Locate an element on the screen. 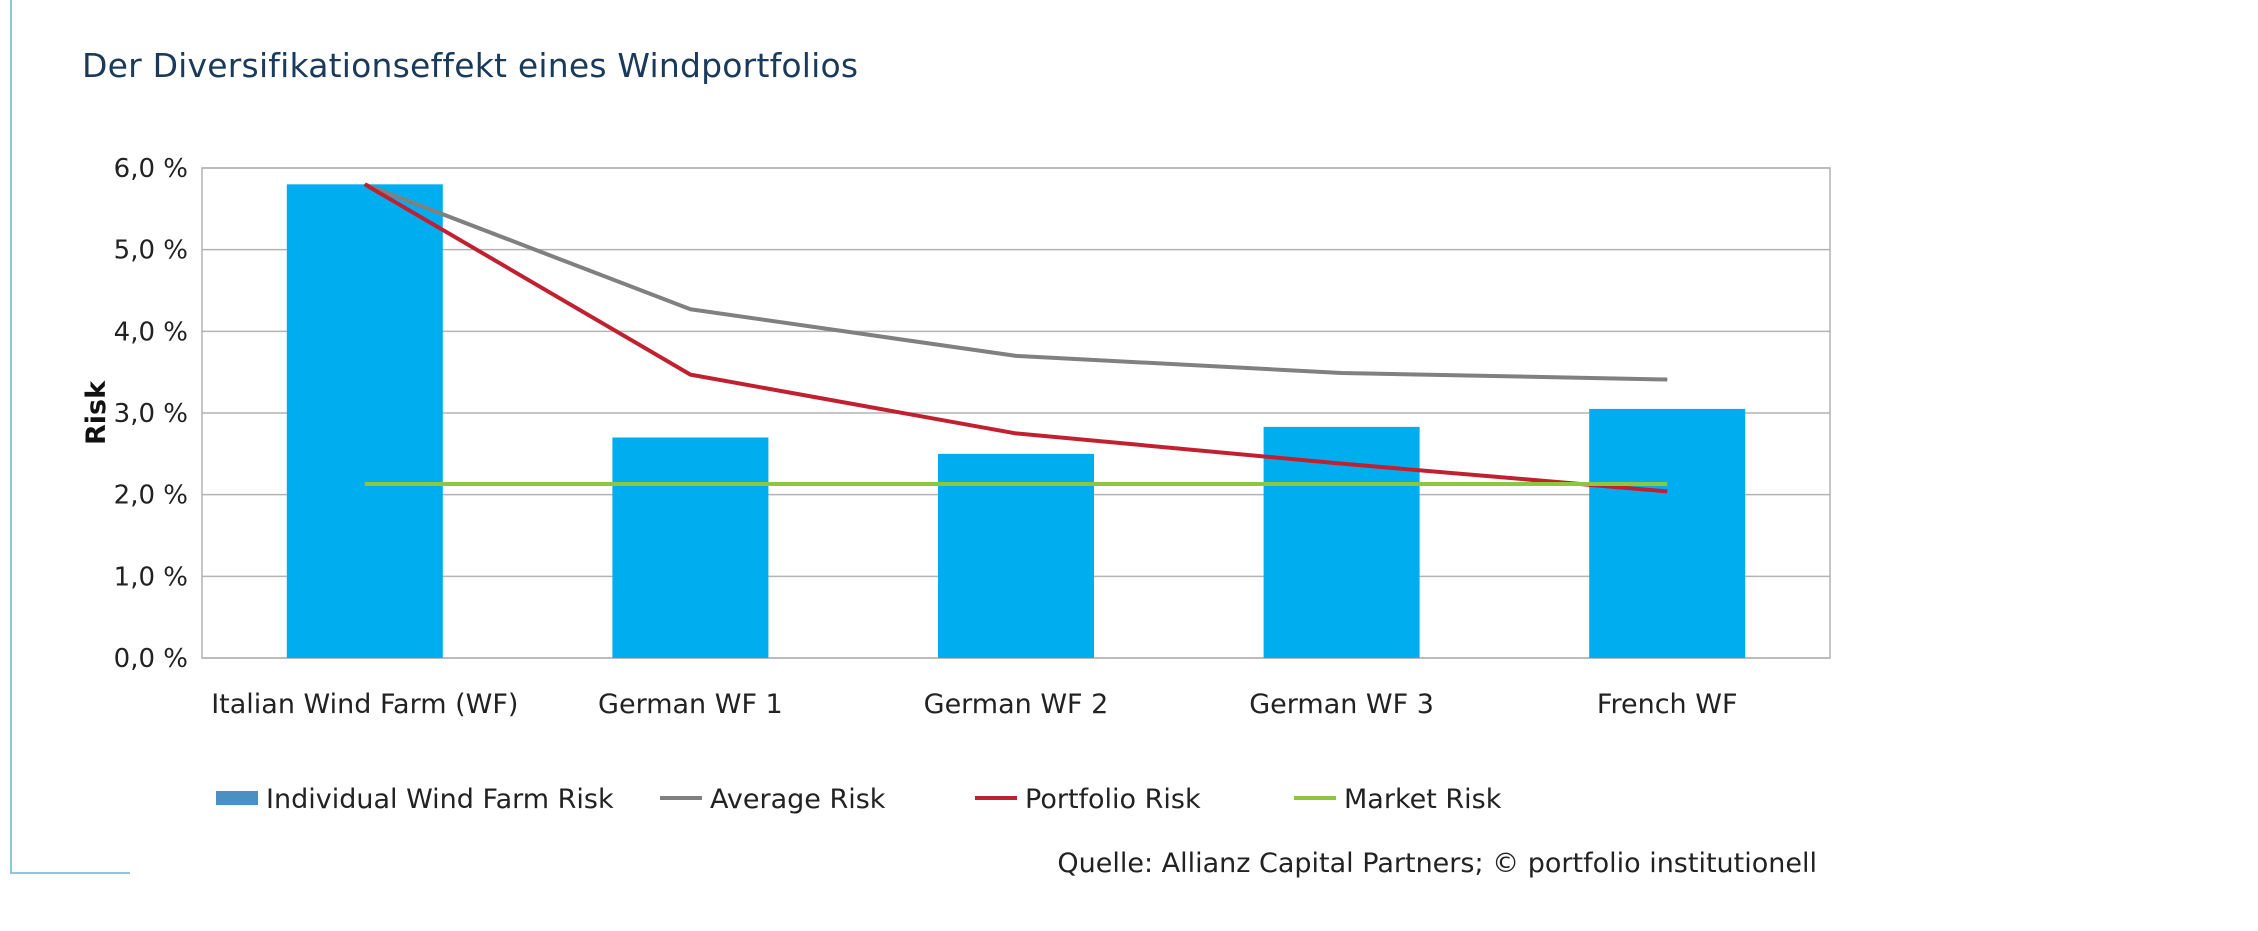 The image size is (2258, 931). y-tick-label: 1,0 % is located at coordinates (151, 577).